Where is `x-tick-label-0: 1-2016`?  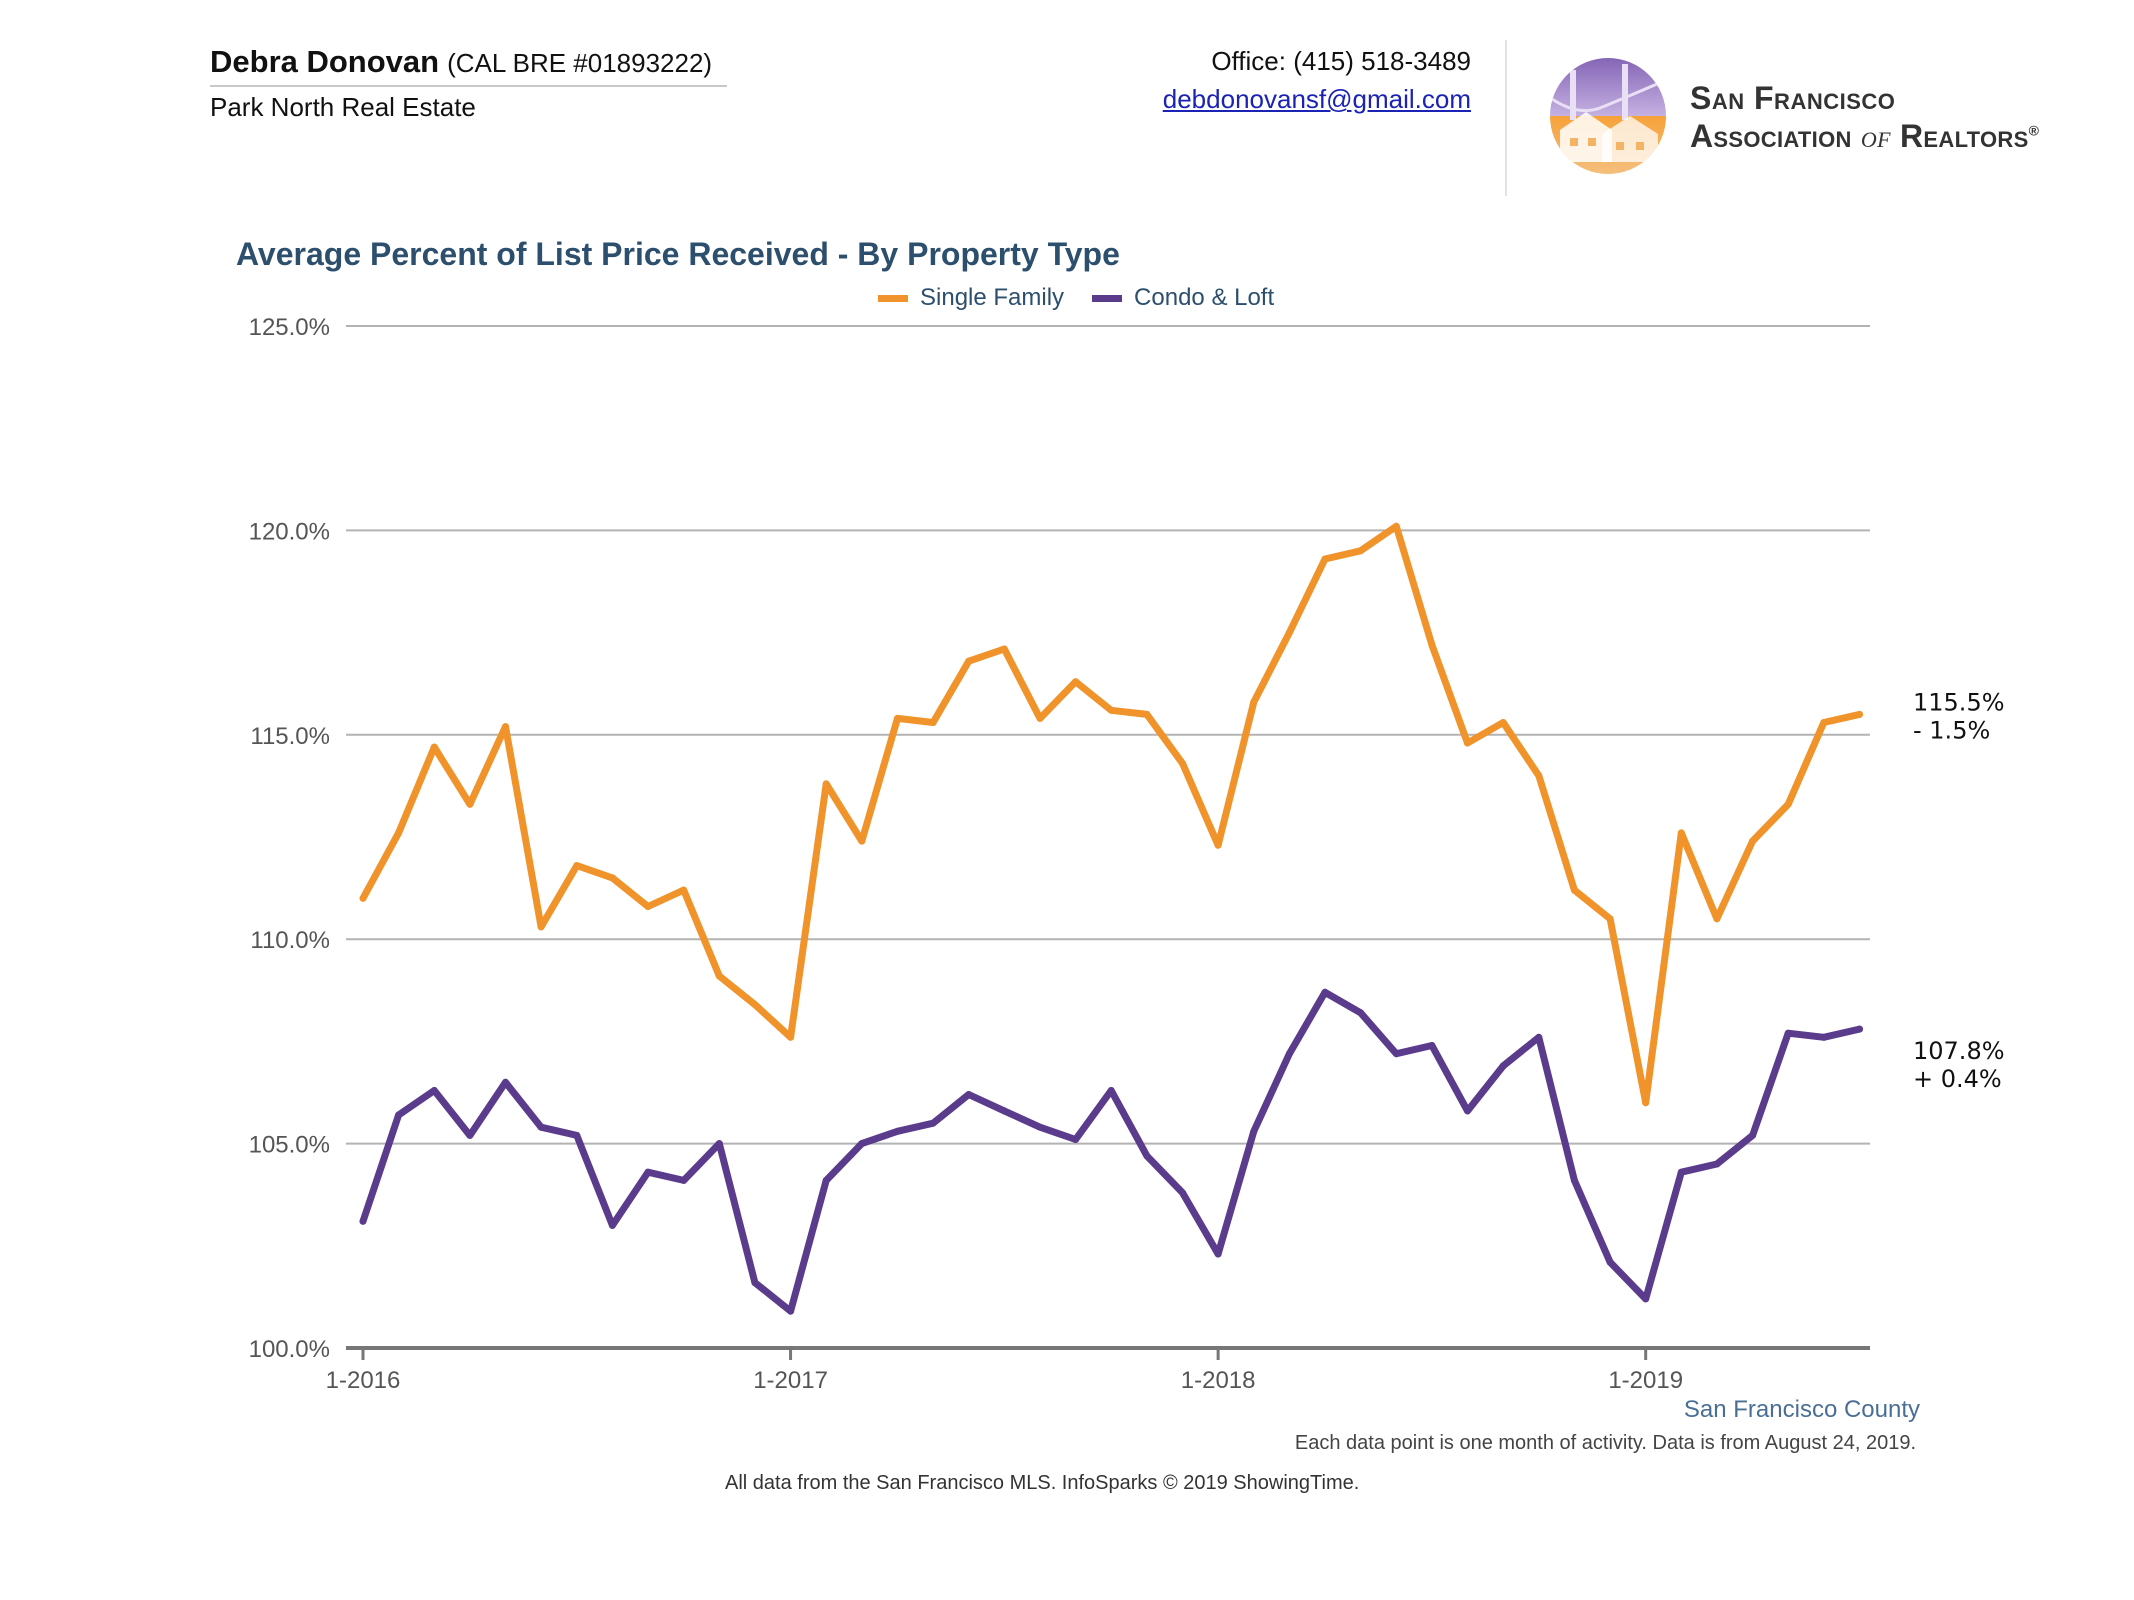
x-tick-label-0: 1-2016 is located at coordinates (363, 1380).